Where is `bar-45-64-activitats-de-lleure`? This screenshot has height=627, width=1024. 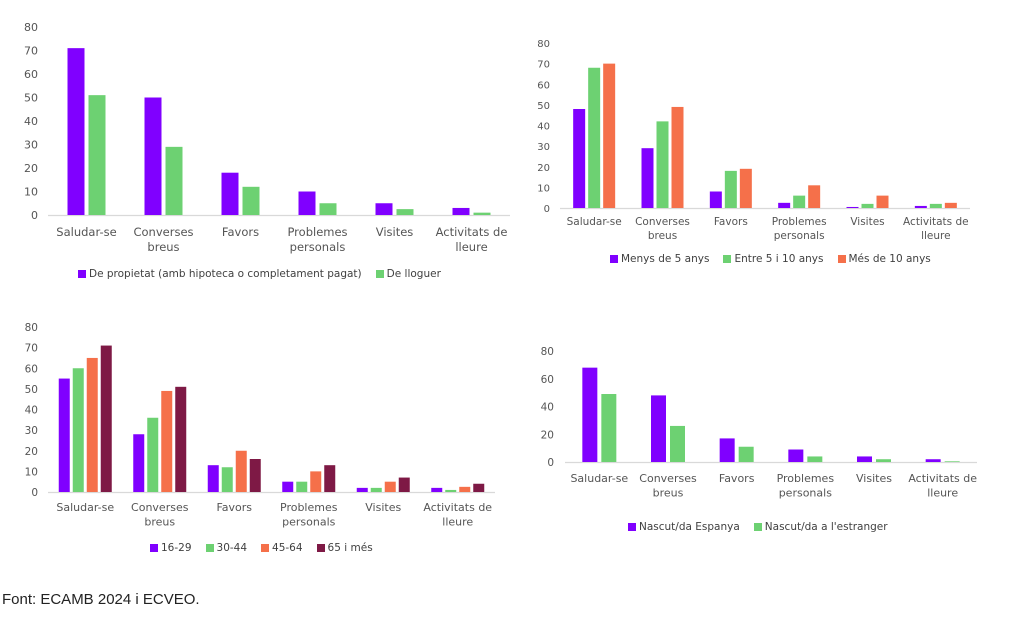 bar-45-64-activitats-de-lleure is located at coordinates (465, 489).